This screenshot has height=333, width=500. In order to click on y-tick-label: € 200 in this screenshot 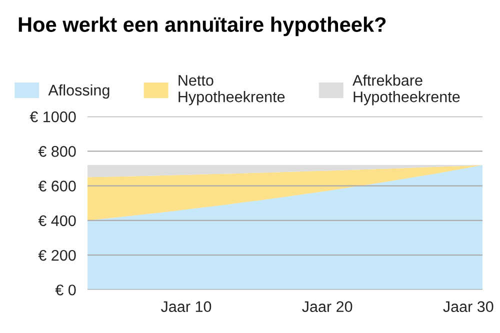, I will do `click(57, 255)`.